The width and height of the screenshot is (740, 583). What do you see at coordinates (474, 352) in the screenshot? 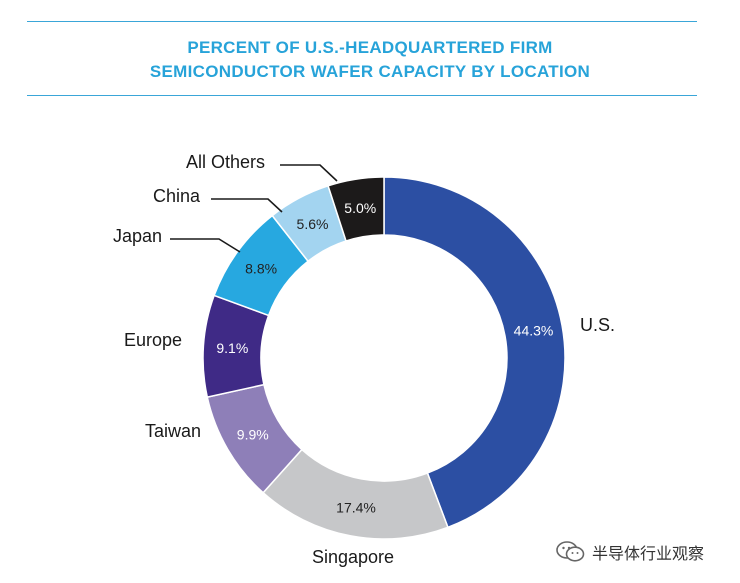
I see `slice-u-s` at bounding box center [474, 352].